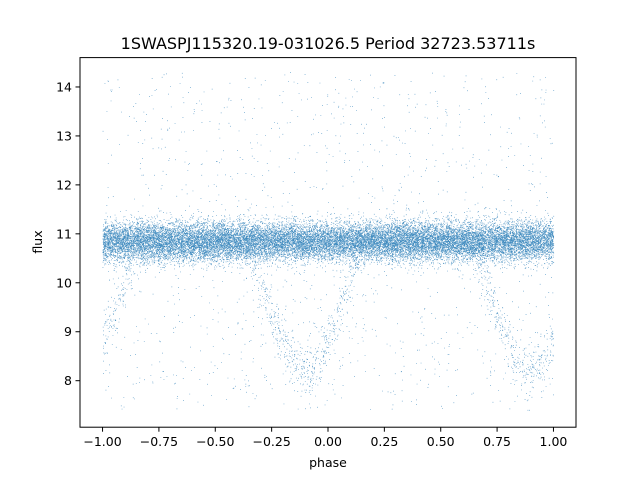 This screenshot has width=640, height=480. What do you see at coordinates (64, 233) in the screenshot?
I see `y-tick-label: 11` at bounding box center [64, 233].